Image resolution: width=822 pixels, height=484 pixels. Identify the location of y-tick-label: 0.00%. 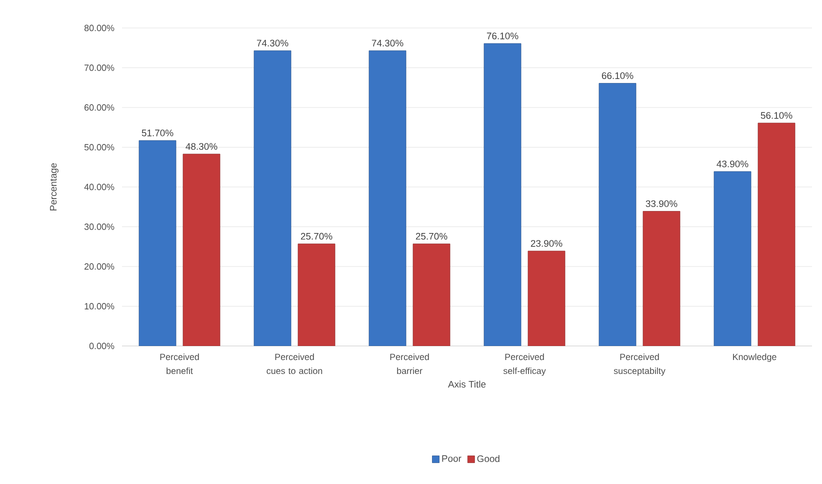
(101, 346).